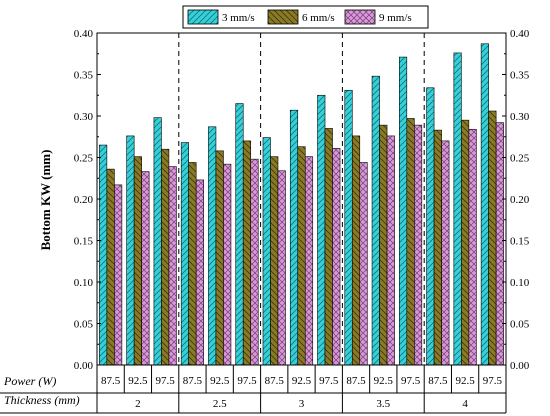  I want to click on y-tick-label-right-5: 0.25, so click(520, 159).